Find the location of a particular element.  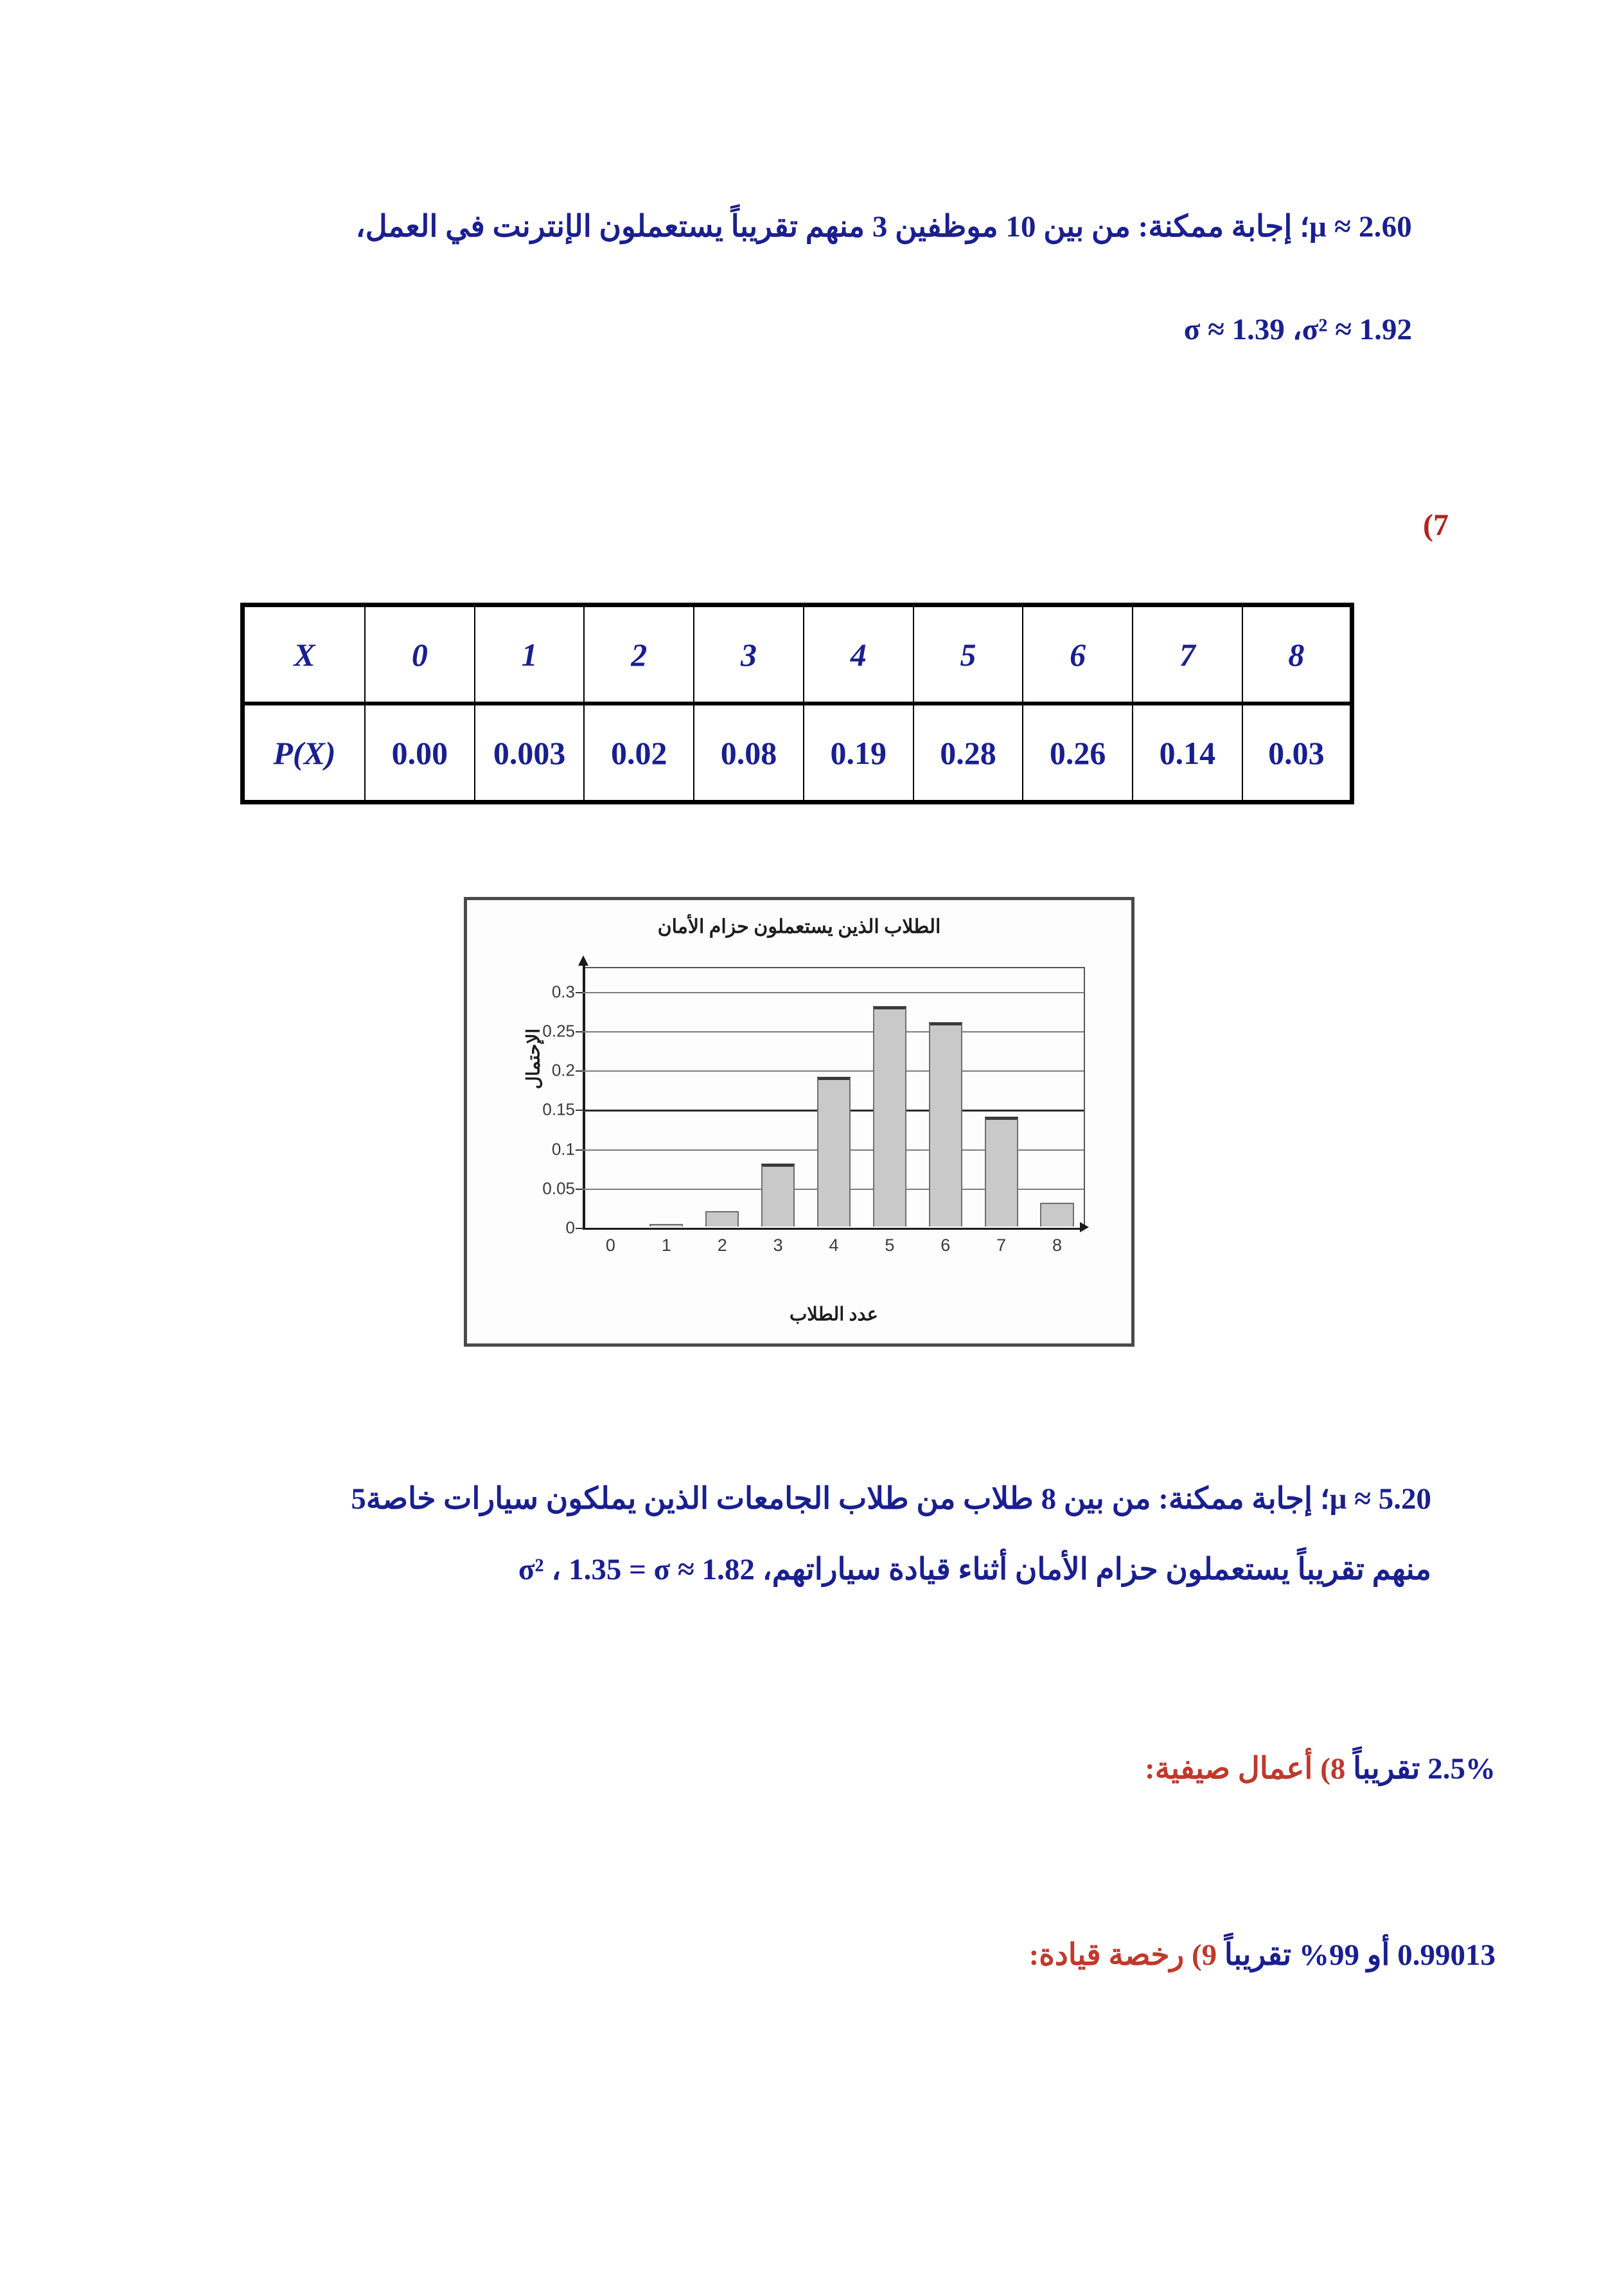

answer-item-9-label: 9) رخصة قيادة: is located at coordinates (1122, 1955).